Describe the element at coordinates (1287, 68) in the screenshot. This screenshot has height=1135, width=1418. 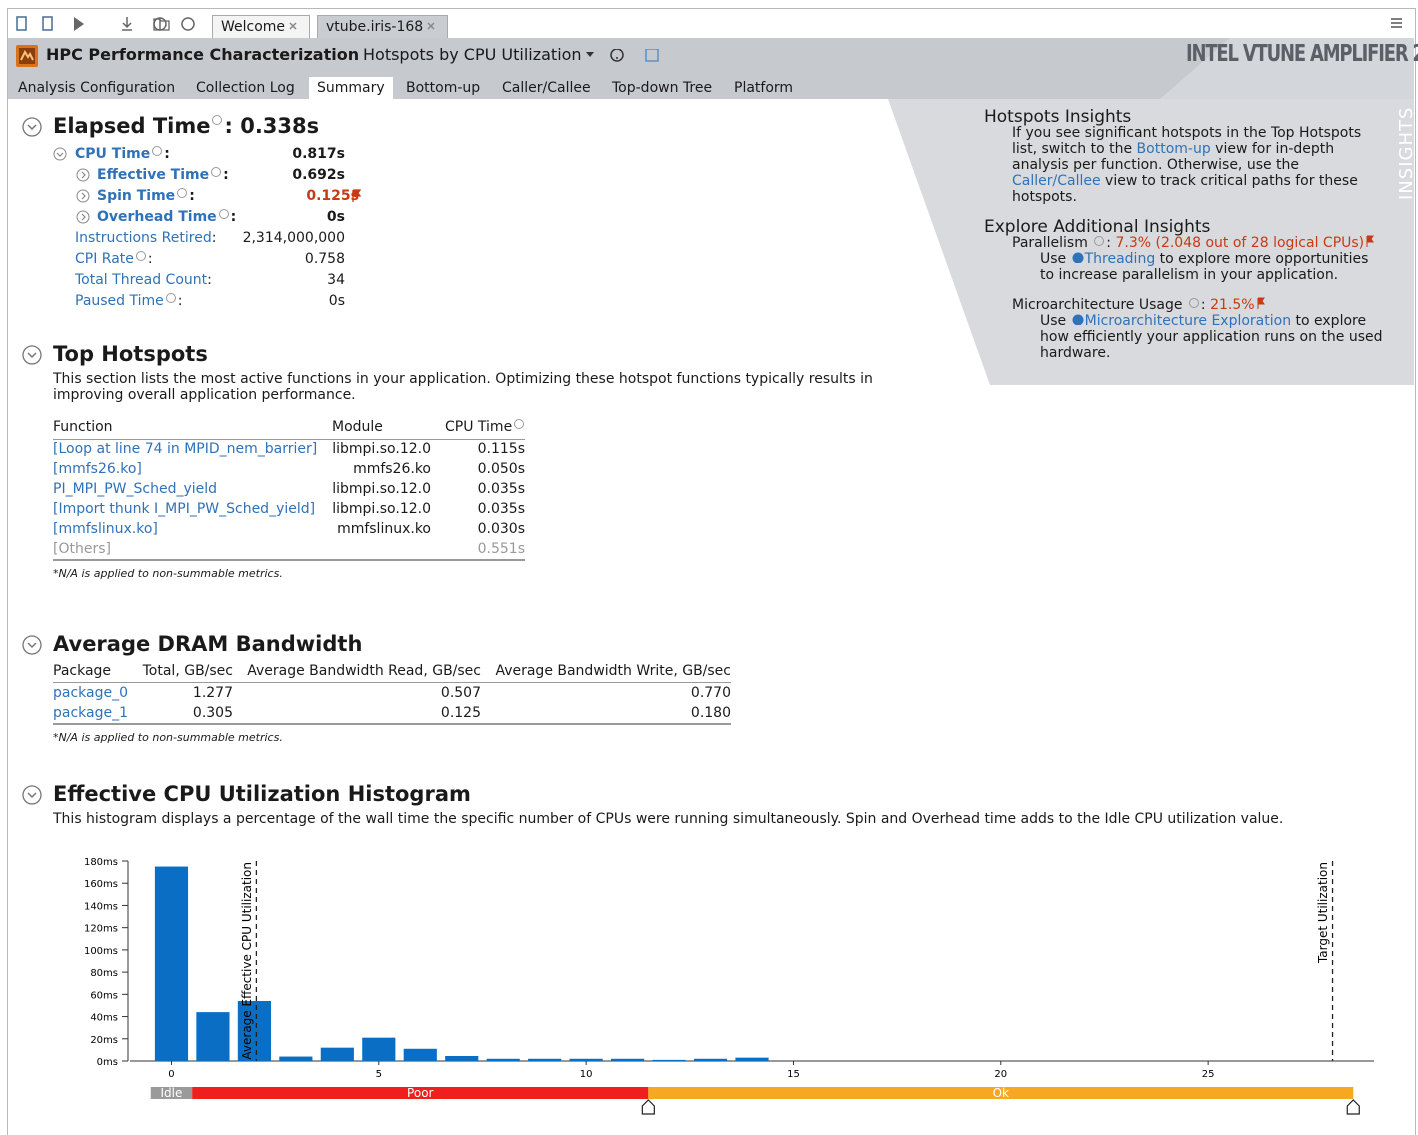
I see `brand-stripes` at that location.